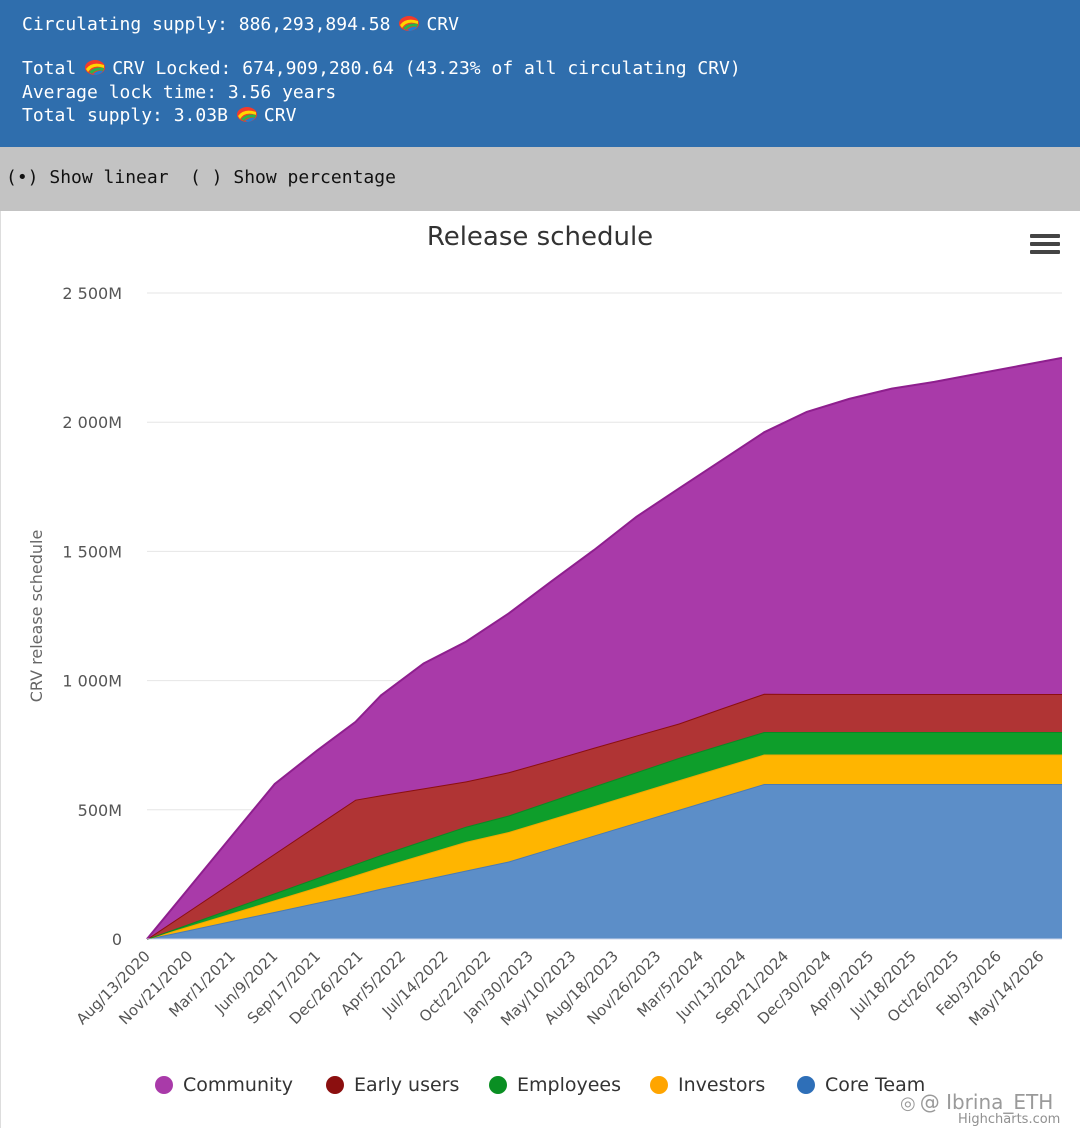 The width and height of the screenshot is (1080, 1128). I want to click on legend-item-investors: Investors, so click(707, 1089).